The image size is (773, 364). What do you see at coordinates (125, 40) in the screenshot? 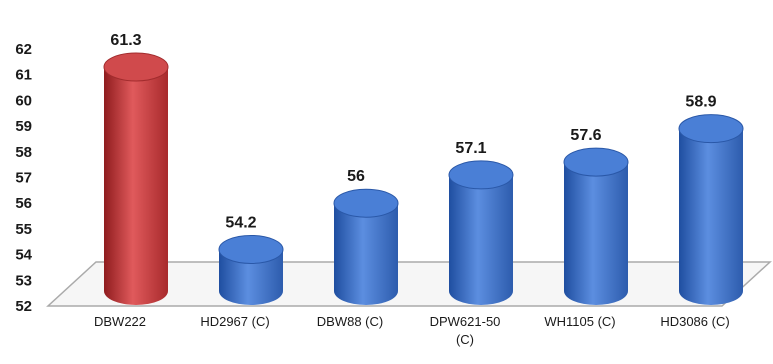
I see `data-label: 61.3` at bounding box center [125, 40].